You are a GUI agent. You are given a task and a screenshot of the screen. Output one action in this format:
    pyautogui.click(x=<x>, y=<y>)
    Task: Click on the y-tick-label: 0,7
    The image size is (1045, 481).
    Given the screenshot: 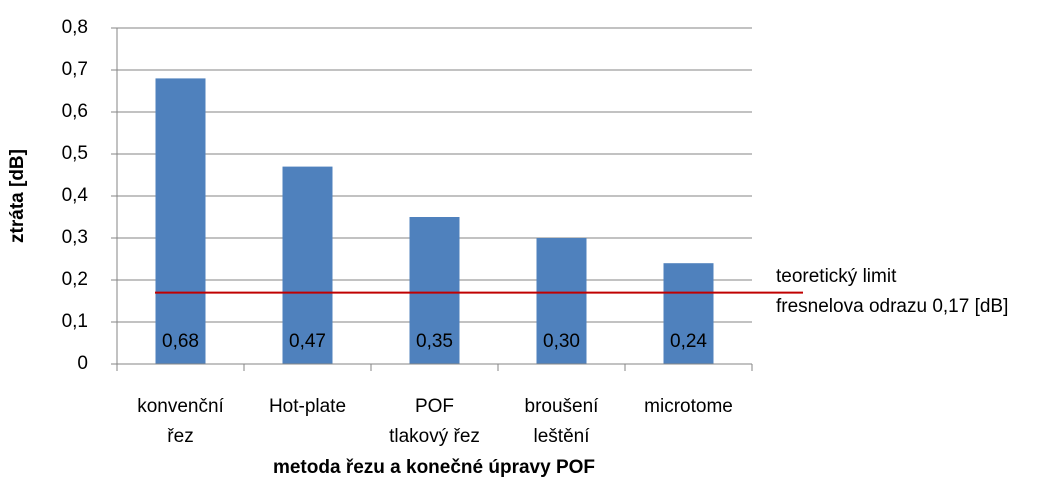 What is the action you would take?
    pyautogui.click(x=75, y=69)
    